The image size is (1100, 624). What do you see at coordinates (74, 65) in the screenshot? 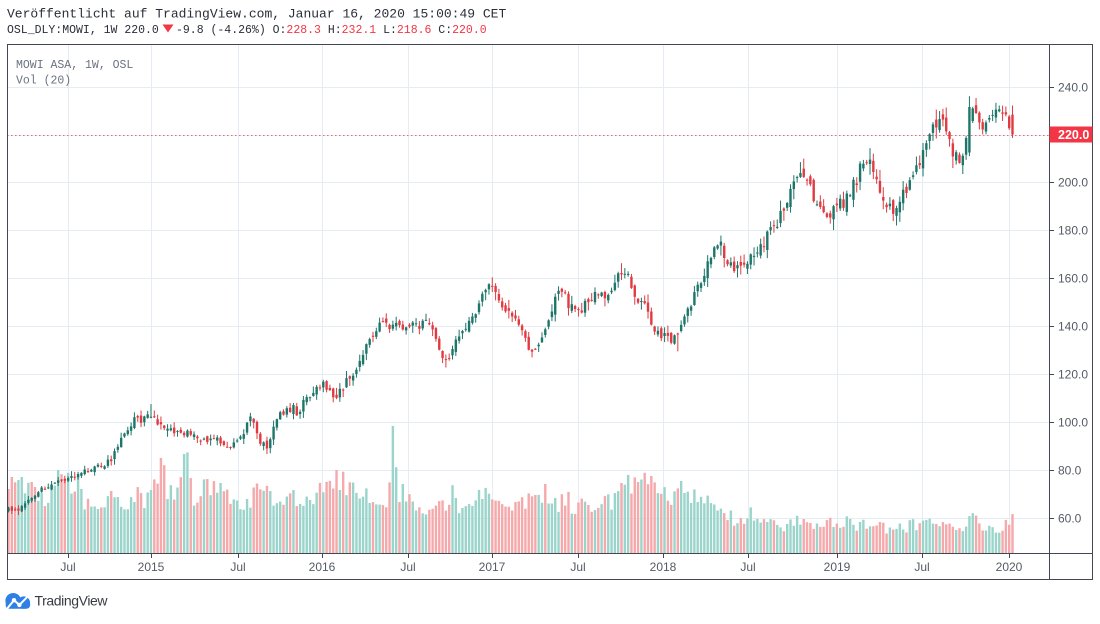
I see `svg-text: MOWI ASA, 1W, OSL` at bounding box center [74, 65].